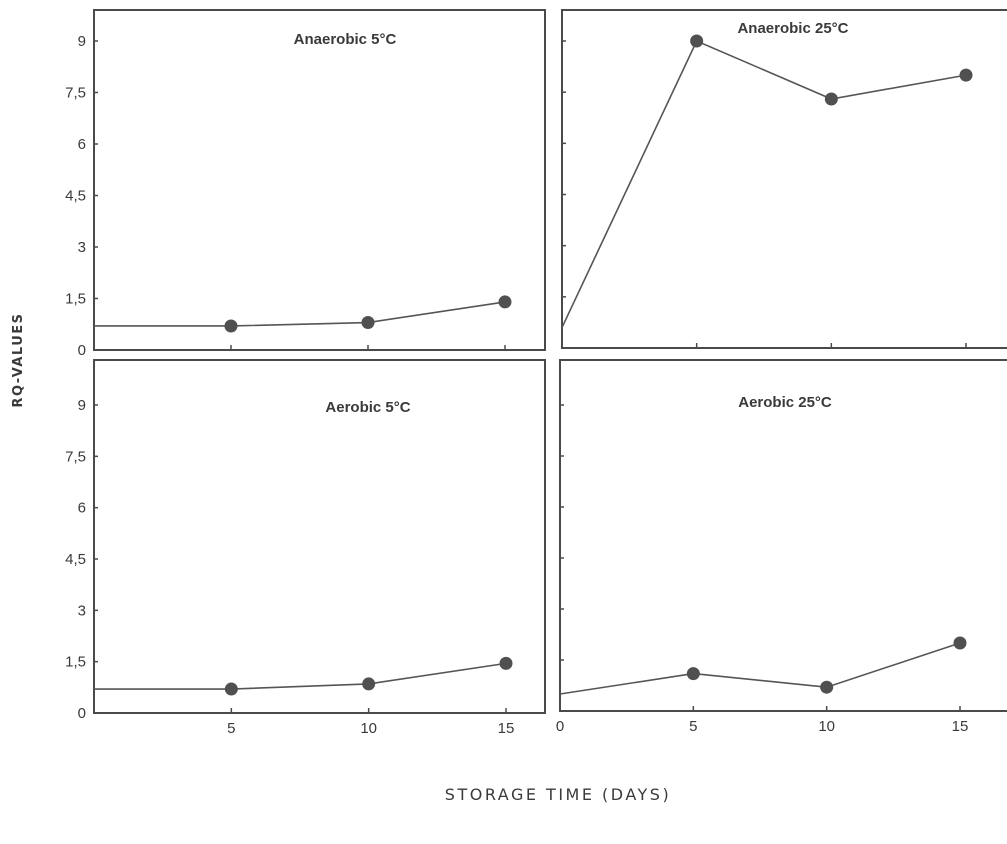 The image size is (1007, 844). Describe the element at coordinates (560, 726) in the screenshot. I see `x-tick-label: 0` at that location.